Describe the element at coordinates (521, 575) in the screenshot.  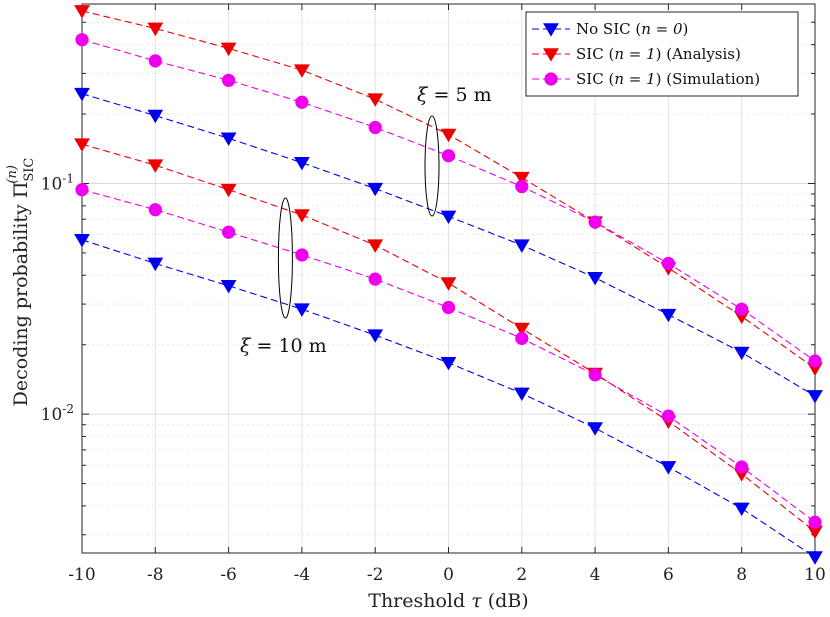
I see `x-tick-label: 2` at that location.